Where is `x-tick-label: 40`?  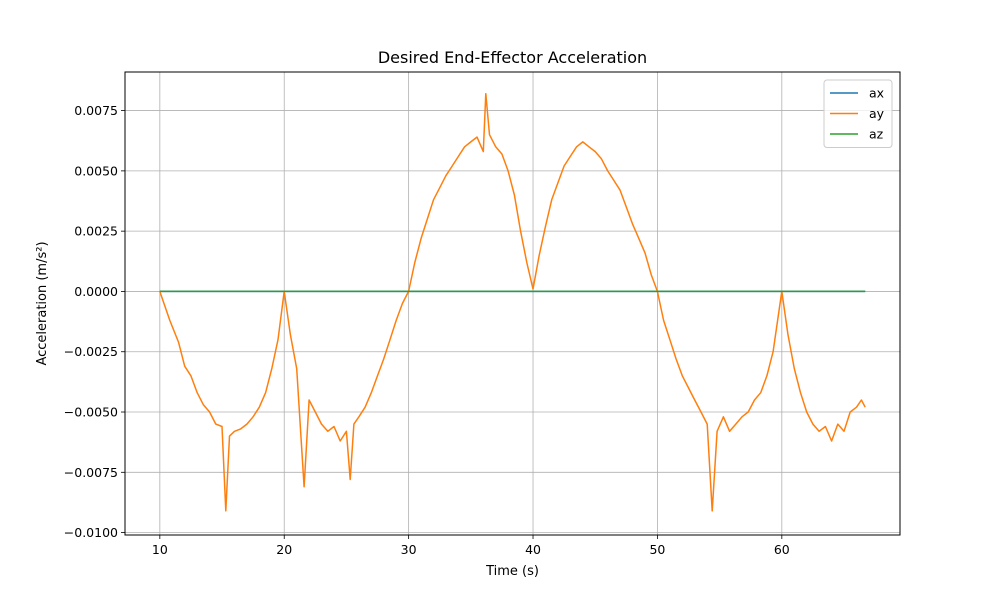 x-tick-label: 40 is located at coordinates (533, 549).